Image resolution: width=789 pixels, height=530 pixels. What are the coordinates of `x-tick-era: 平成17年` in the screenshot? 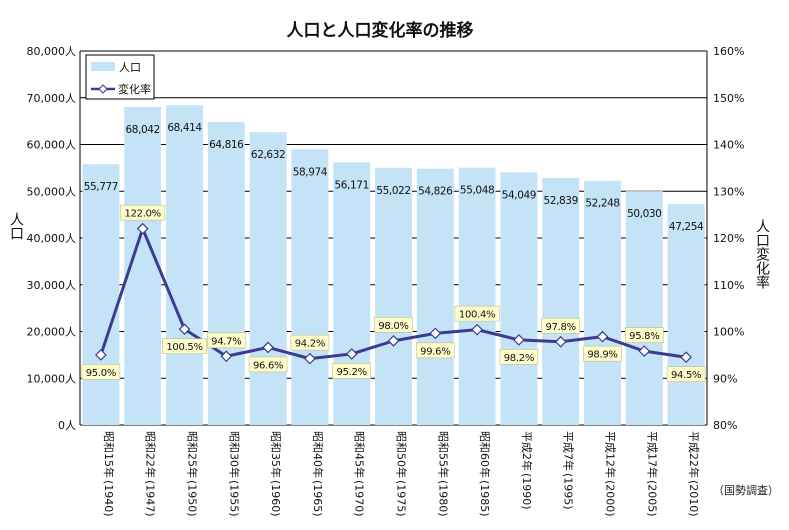 It's located at (652, 454).